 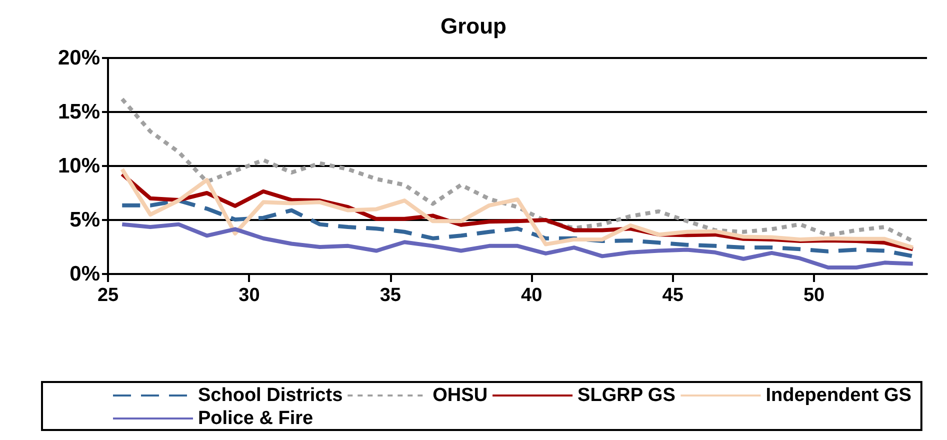 What do you see at coordinates (460, 395) in the screenshot?
I see `legend-label: OHSU` at bounding box center [460, 395].